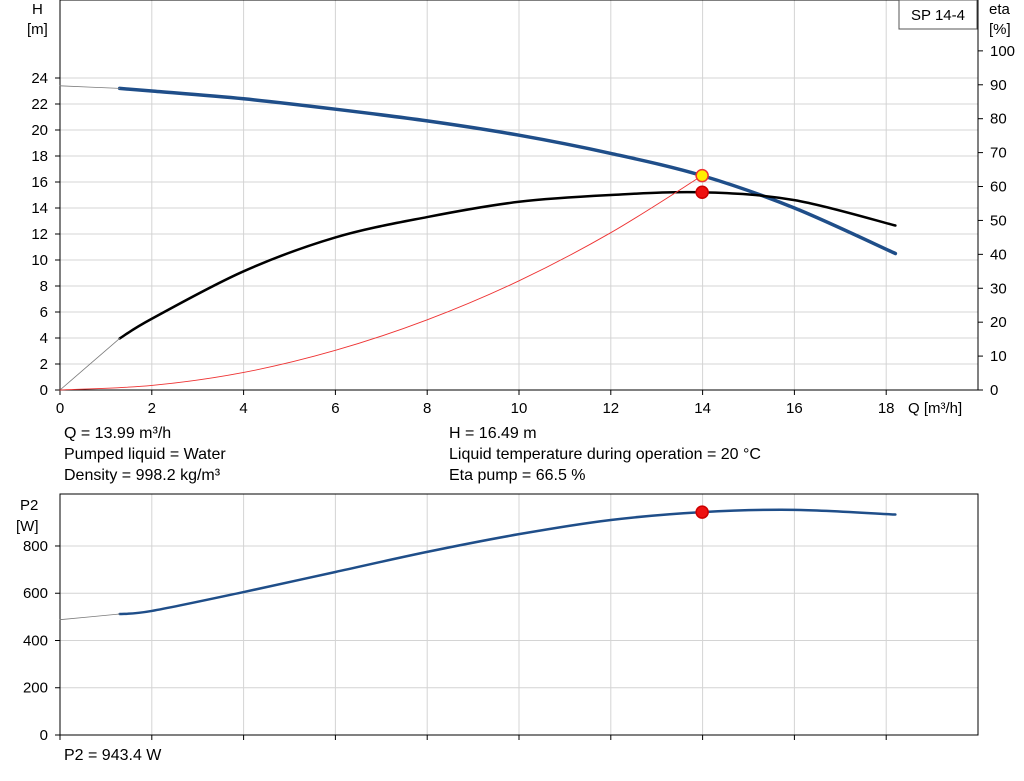 This screenshot has width=1024, height=781. Describe the element at coordinates (998, 322) in the screenshot. I see `p0-y2-tick-label: 20` at that location.